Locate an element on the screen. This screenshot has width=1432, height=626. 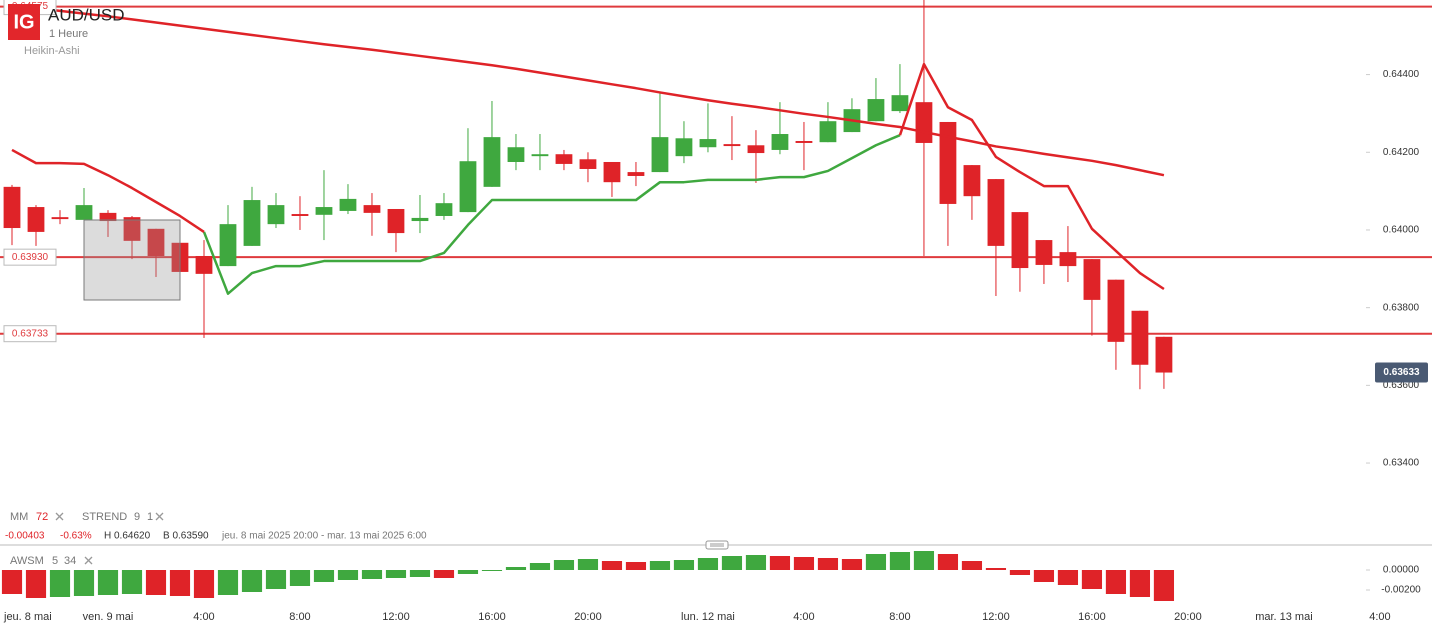
strend-param: 1 is located at coordinates (150, 517).